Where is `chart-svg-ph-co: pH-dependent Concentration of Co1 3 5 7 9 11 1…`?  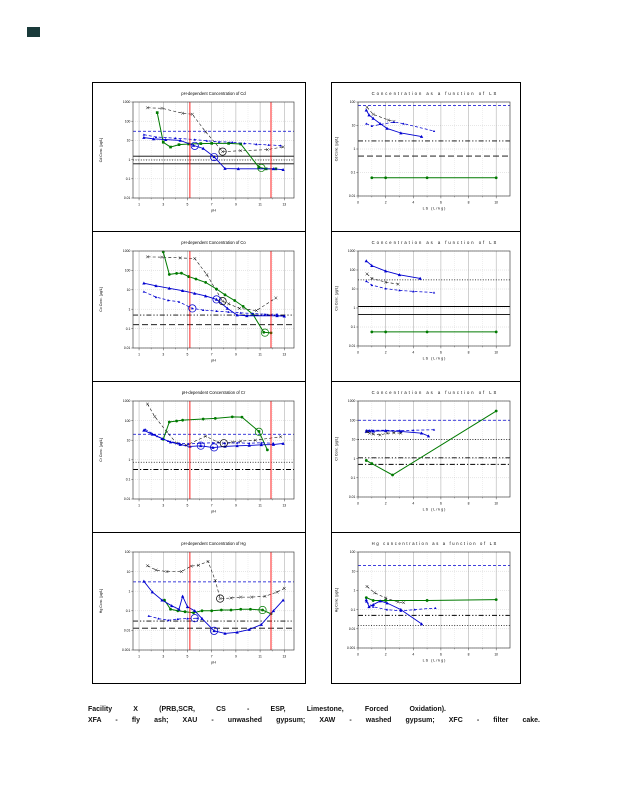
chart-svg-ph-co: pH-dependent Concentration of Co1 3 5 7 9 11 1… is located at coordinates (197, 301).